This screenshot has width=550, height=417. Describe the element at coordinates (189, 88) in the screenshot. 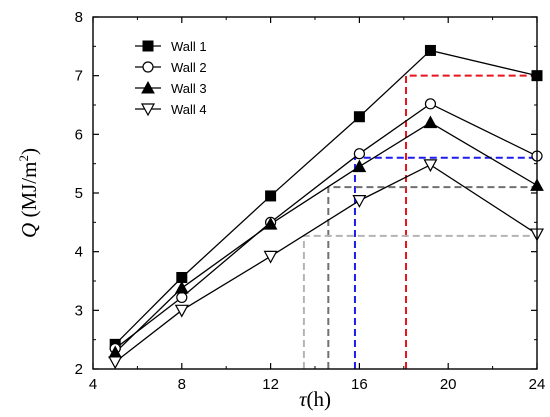

I see `legend-label: Wall 3` at that location.